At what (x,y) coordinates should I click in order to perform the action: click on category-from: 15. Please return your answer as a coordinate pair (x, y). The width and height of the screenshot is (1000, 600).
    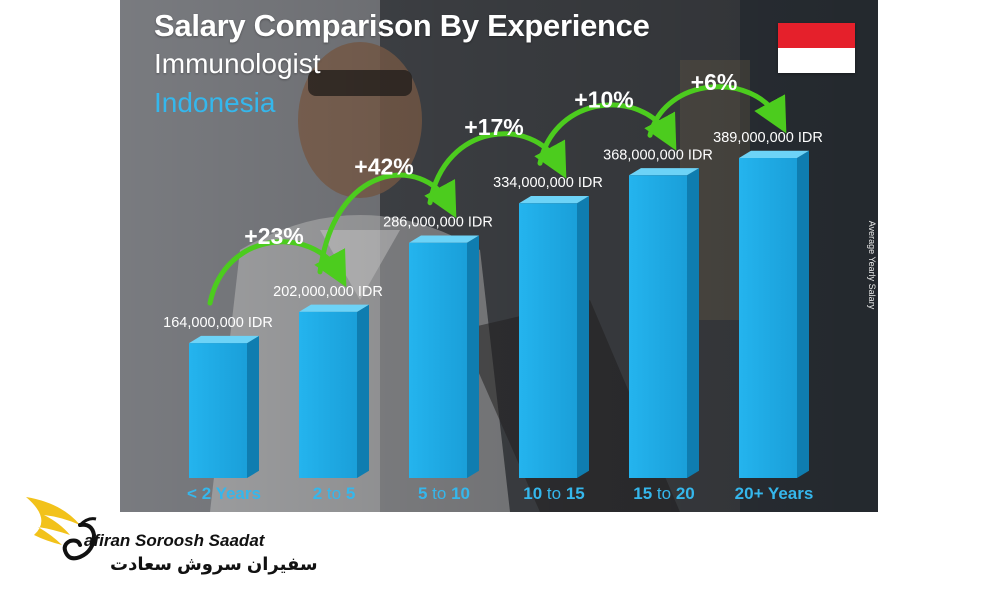
    Looking at the image, I should click on (642, 493).